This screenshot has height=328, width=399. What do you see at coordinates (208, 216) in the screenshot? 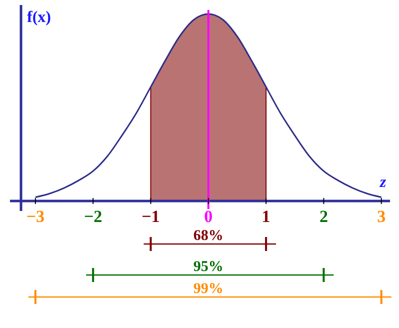
I see `x-tick-label: 0` at bounding box center [208, 216].